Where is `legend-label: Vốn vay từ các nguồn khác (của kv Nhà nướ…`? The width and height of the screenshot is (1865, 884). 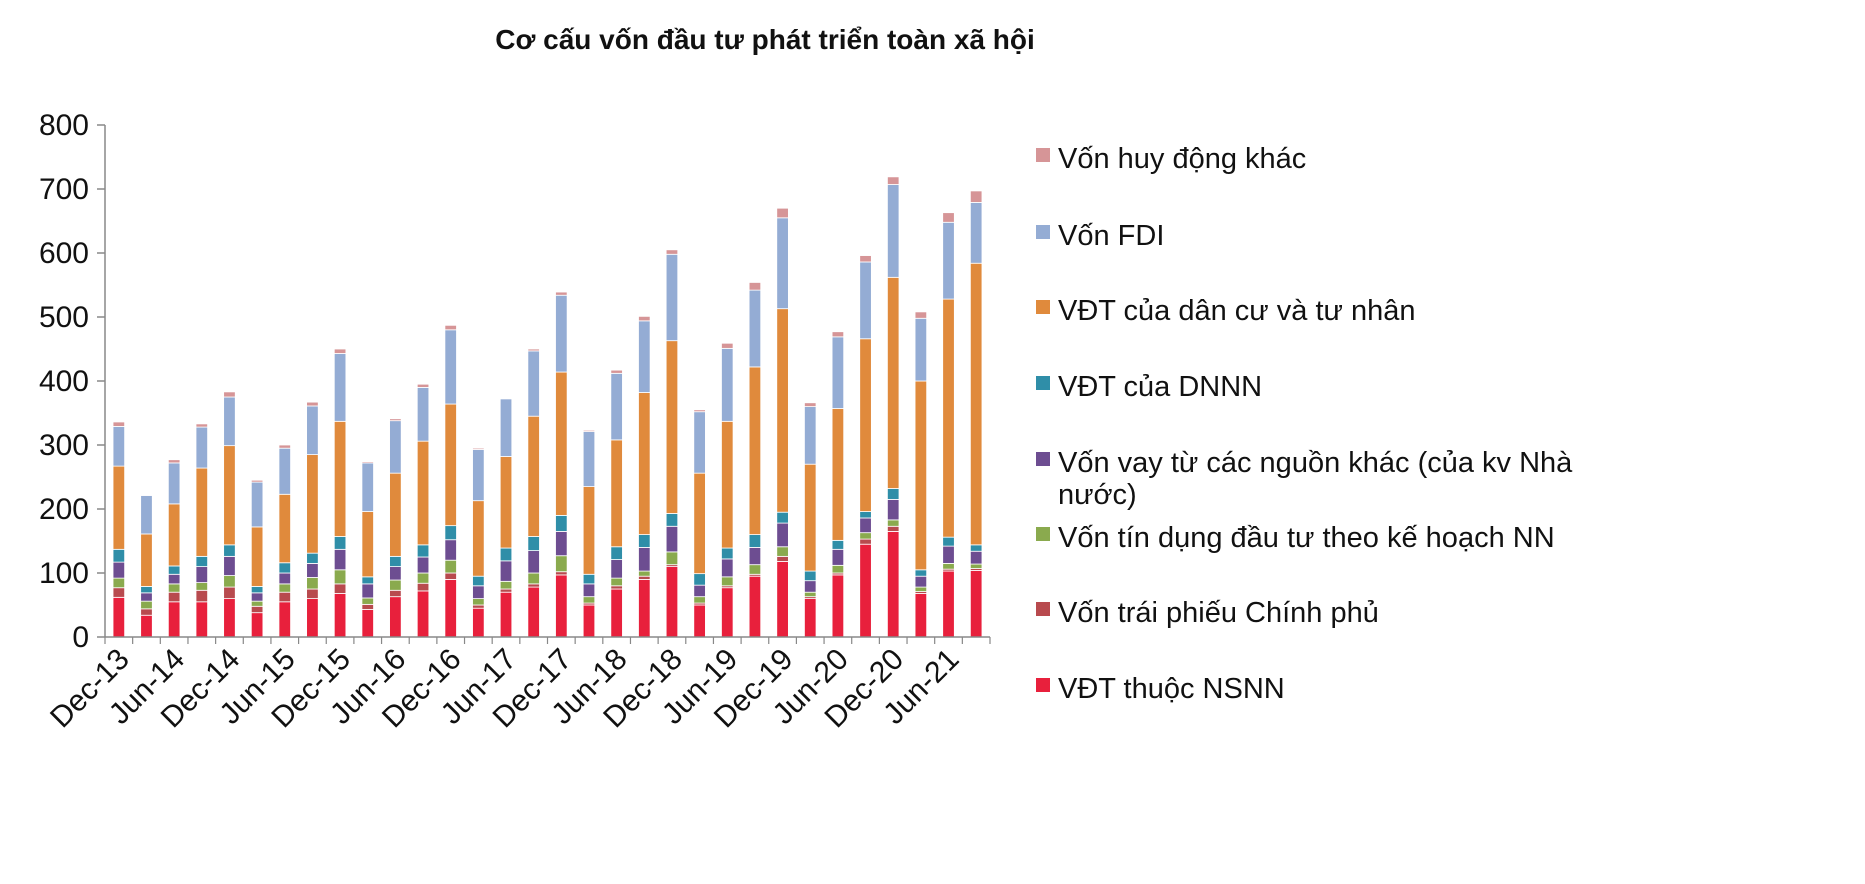
legend-label: Vốn vay từ các nguồn khác (của kv Nhà nướ… is located at coordinates (1315, 479).